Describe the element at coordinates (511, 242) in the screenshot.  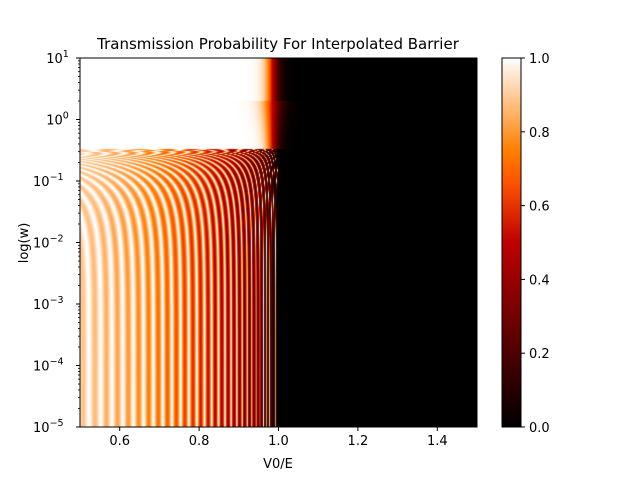
I see `colorbar` at that location.